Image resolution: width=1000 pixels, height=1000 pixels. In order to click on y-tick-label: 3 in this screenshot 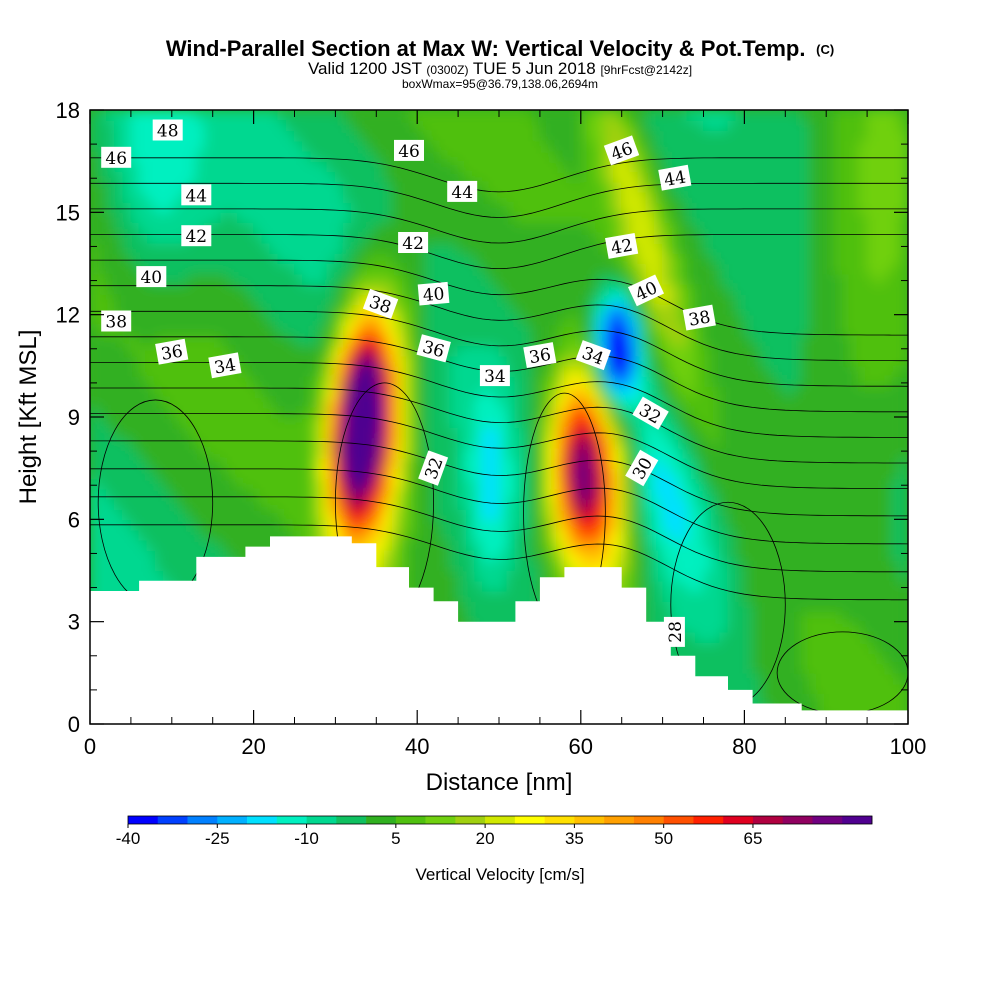, I will do `click(74, 622)`.